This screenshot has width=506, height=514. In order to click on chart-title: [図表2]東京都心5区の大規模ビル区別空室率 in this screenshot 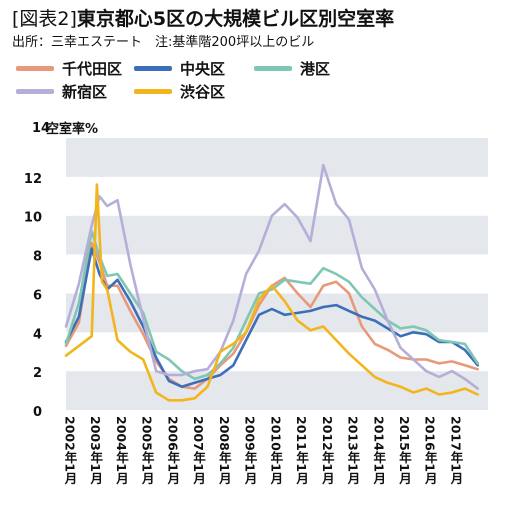, I will do `click(203, 17)`.